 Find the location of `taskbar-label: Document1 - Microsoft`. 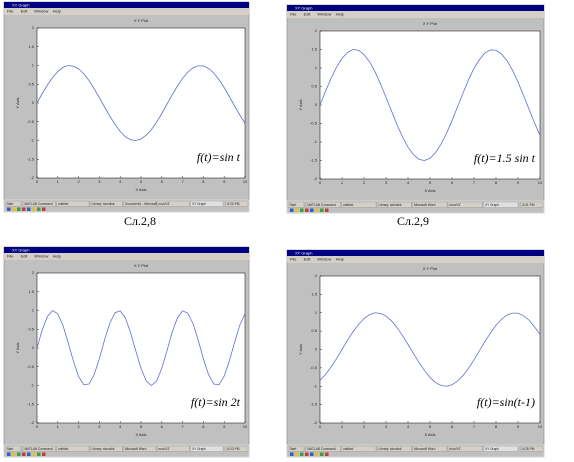

taskbar-label: Document1 - Microsoft is located at coordinates (141, 204).